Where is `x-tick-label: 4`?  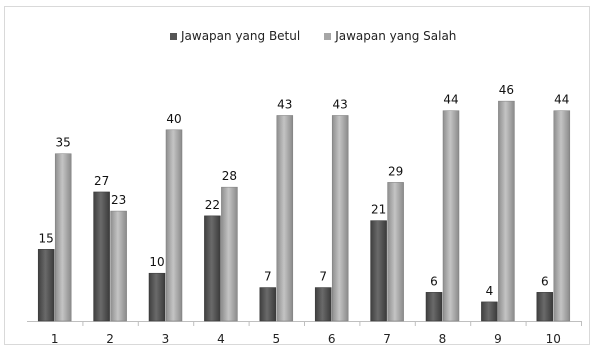 x-tick-label: 4 is located at coordinates (221, 339).